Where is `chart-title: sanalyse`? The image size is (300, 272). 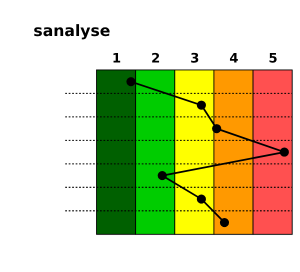
chart-title: sanalyse is located at coordinates (71, 30).